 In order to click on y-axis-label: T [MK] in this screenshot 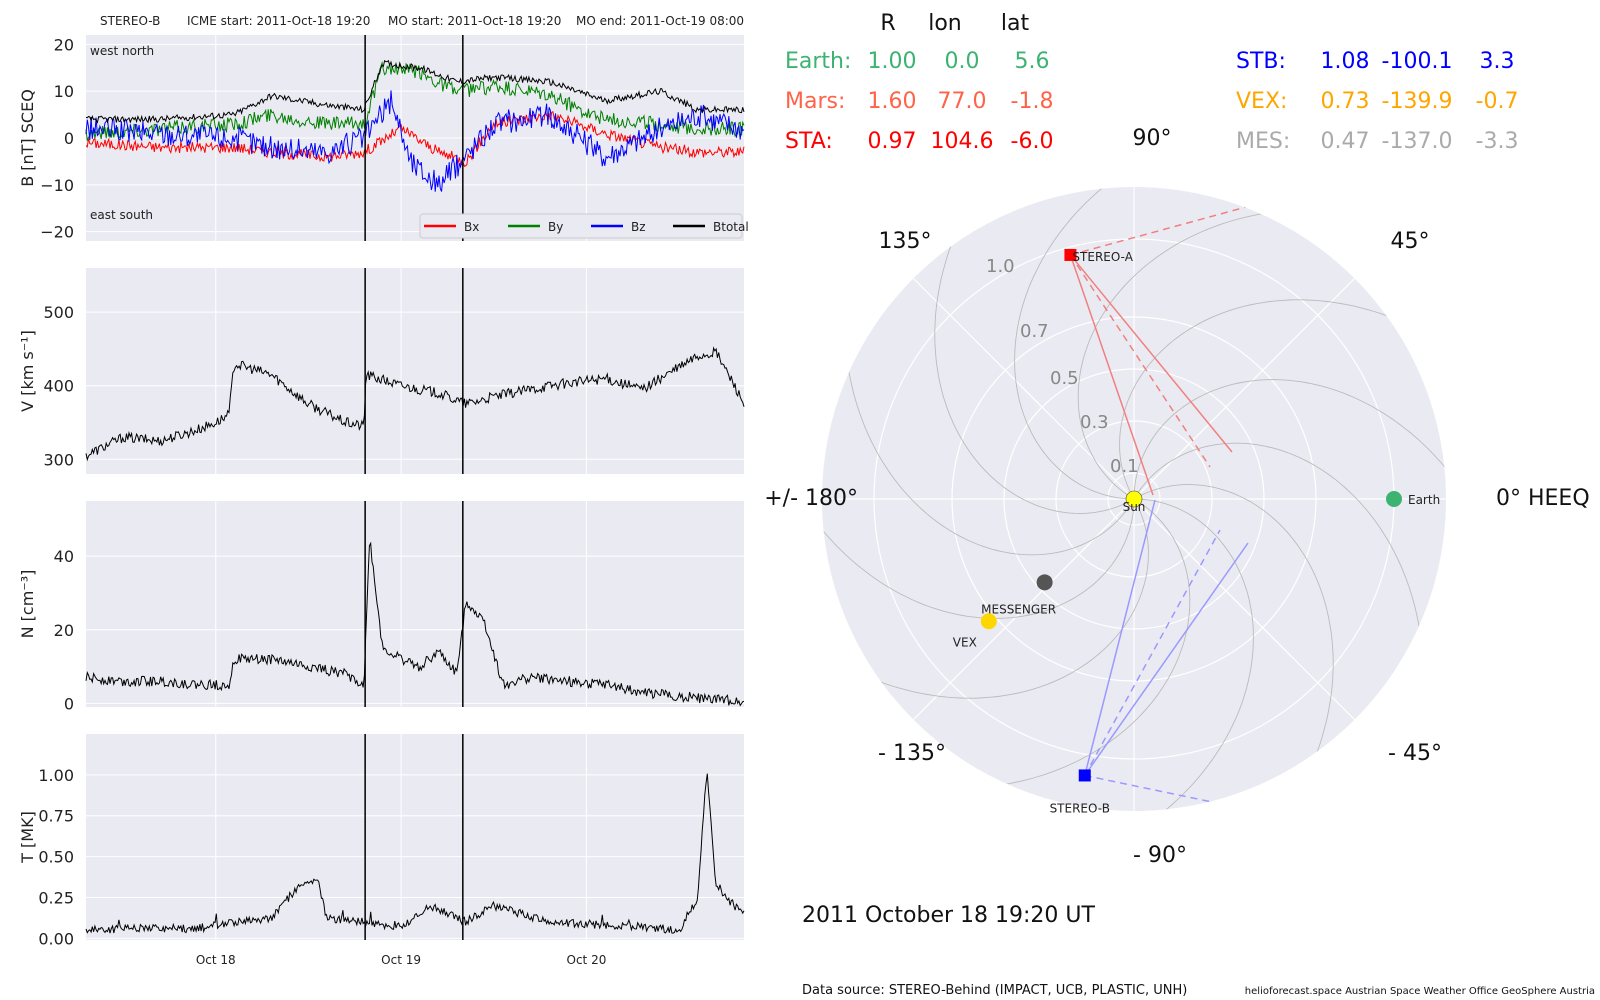, I will do `click(27, 837)`.